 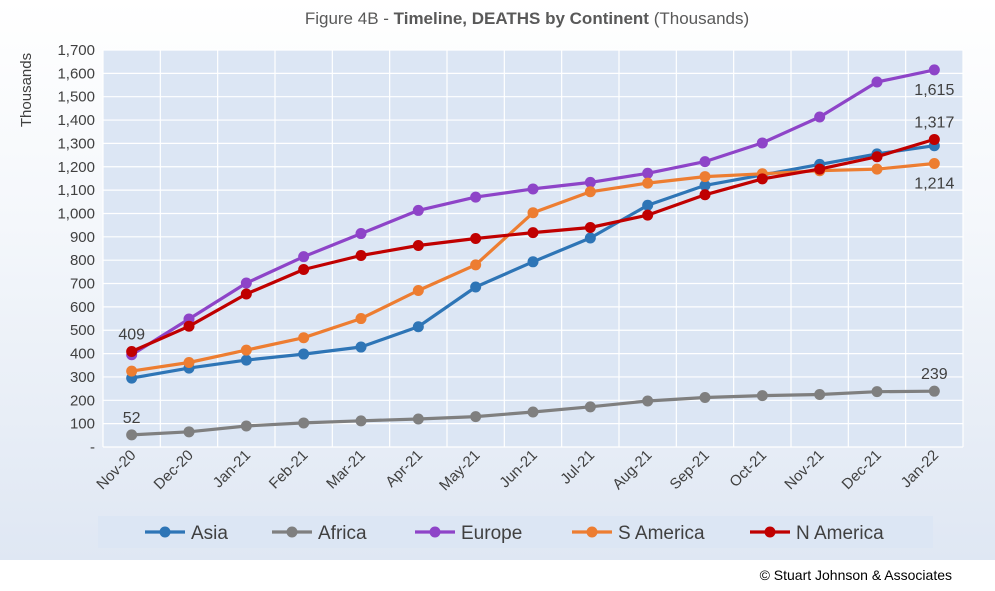 I want to click on y-tick-label: 900, so click(x=82, y=237).